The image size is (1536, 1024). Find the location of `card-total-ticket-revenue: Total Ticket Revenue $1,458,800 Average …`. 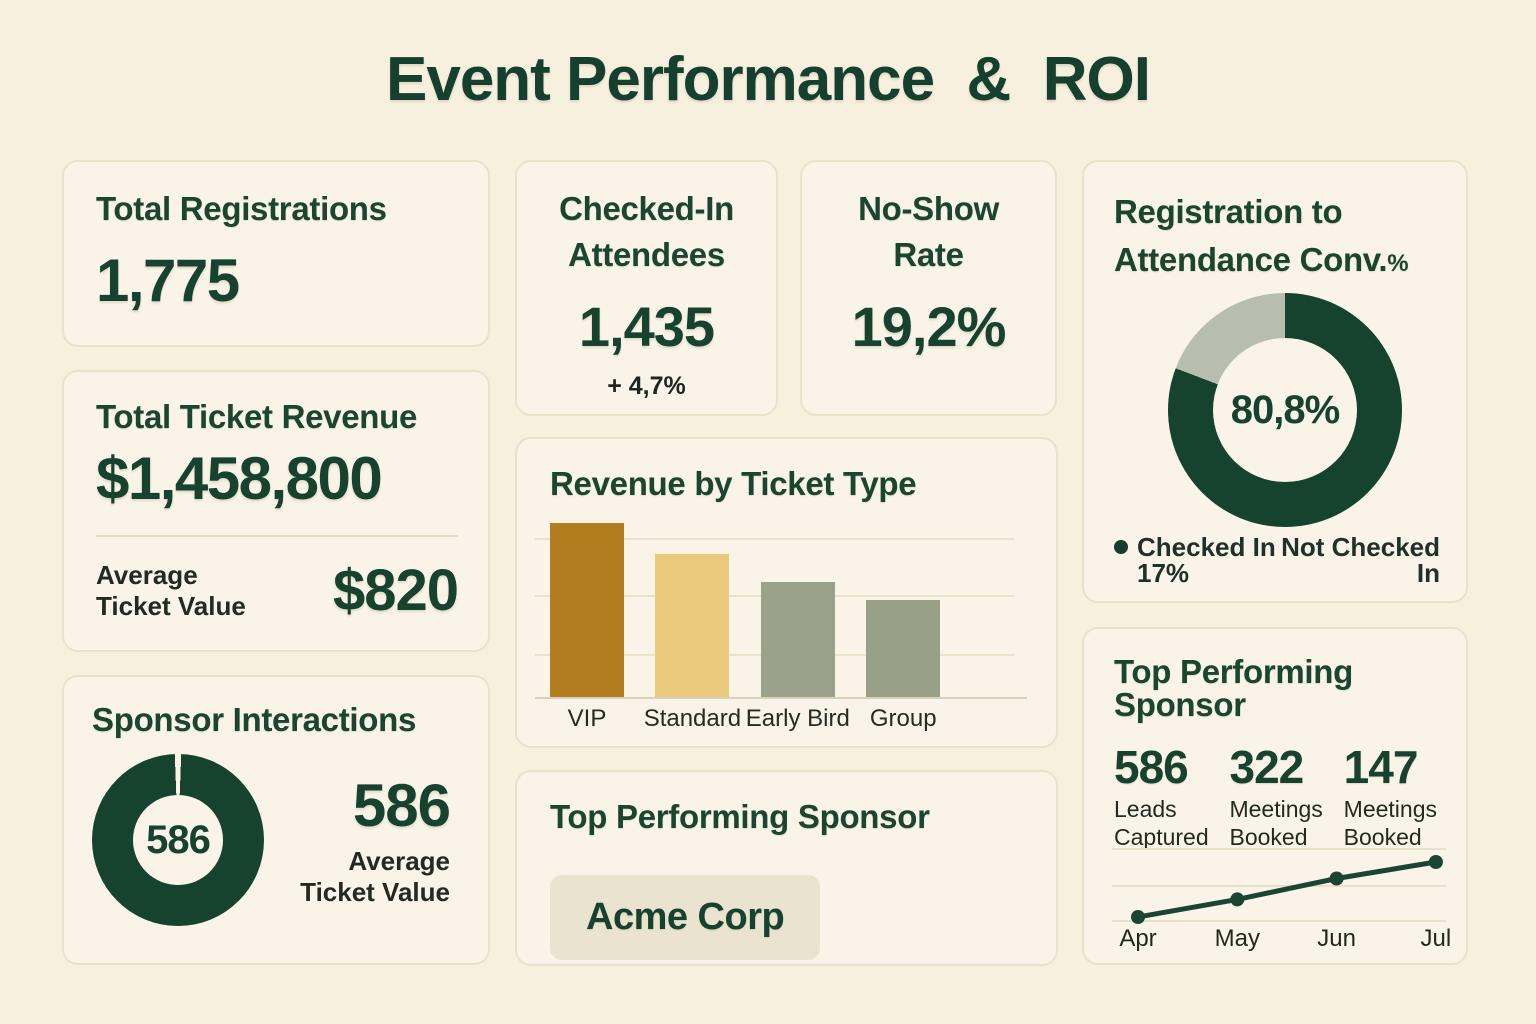

card-total-ticket-revenue: Total Ticket Revenue $1,458,800 Average … is located at coordinates (276, 511).